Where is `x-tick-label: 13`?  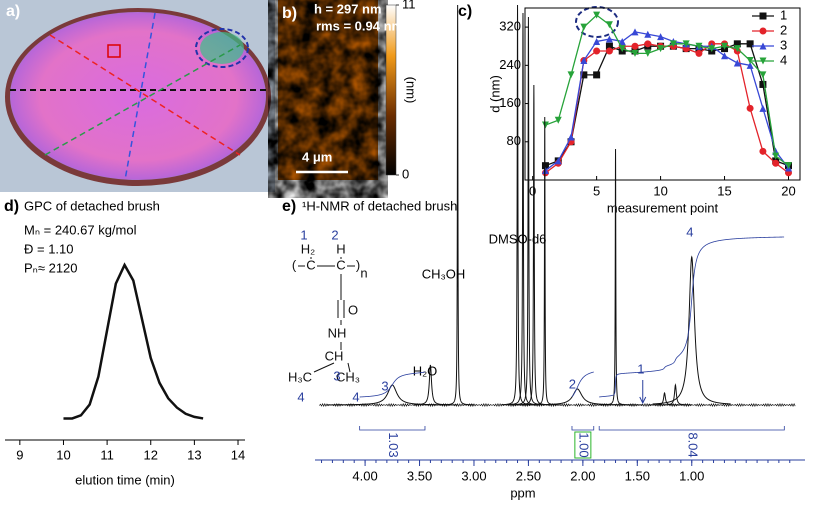 x-tick-label: 13 is located at coordinates (194, 454).